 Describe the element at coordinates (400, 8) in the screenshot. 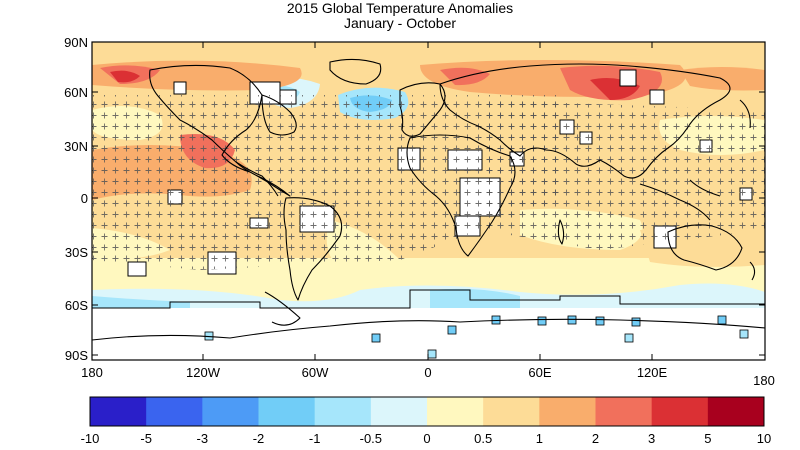

I see `chart-title: 2015 Global Temperature Anomalies` at that location.